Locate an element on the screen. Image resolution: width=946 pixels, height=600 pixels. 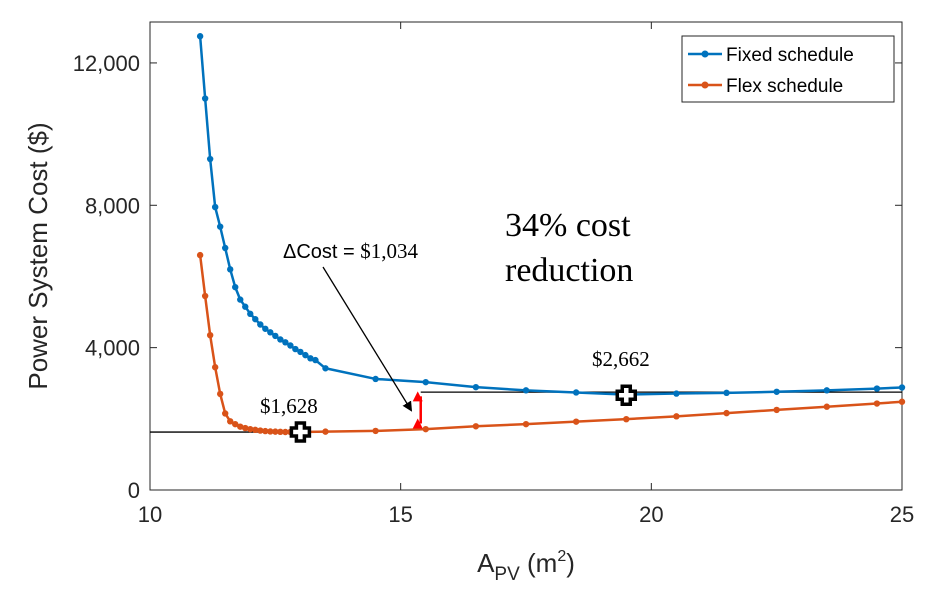
x-axis-title: APV (m2) is located at coordinates (526, 566).